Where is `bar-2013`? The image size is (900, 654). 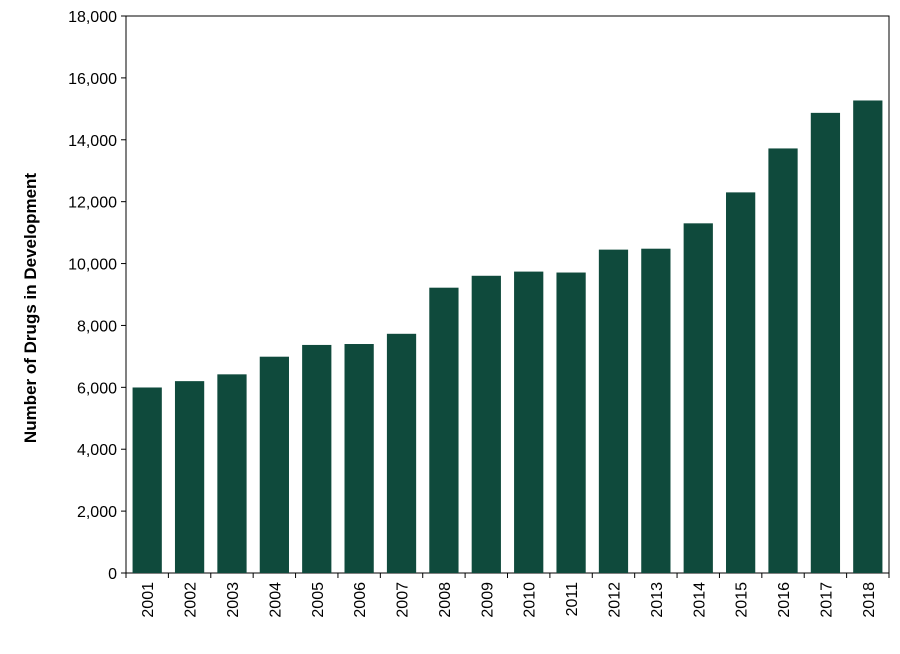 bar-2013 is located at coordinates (656, 410).